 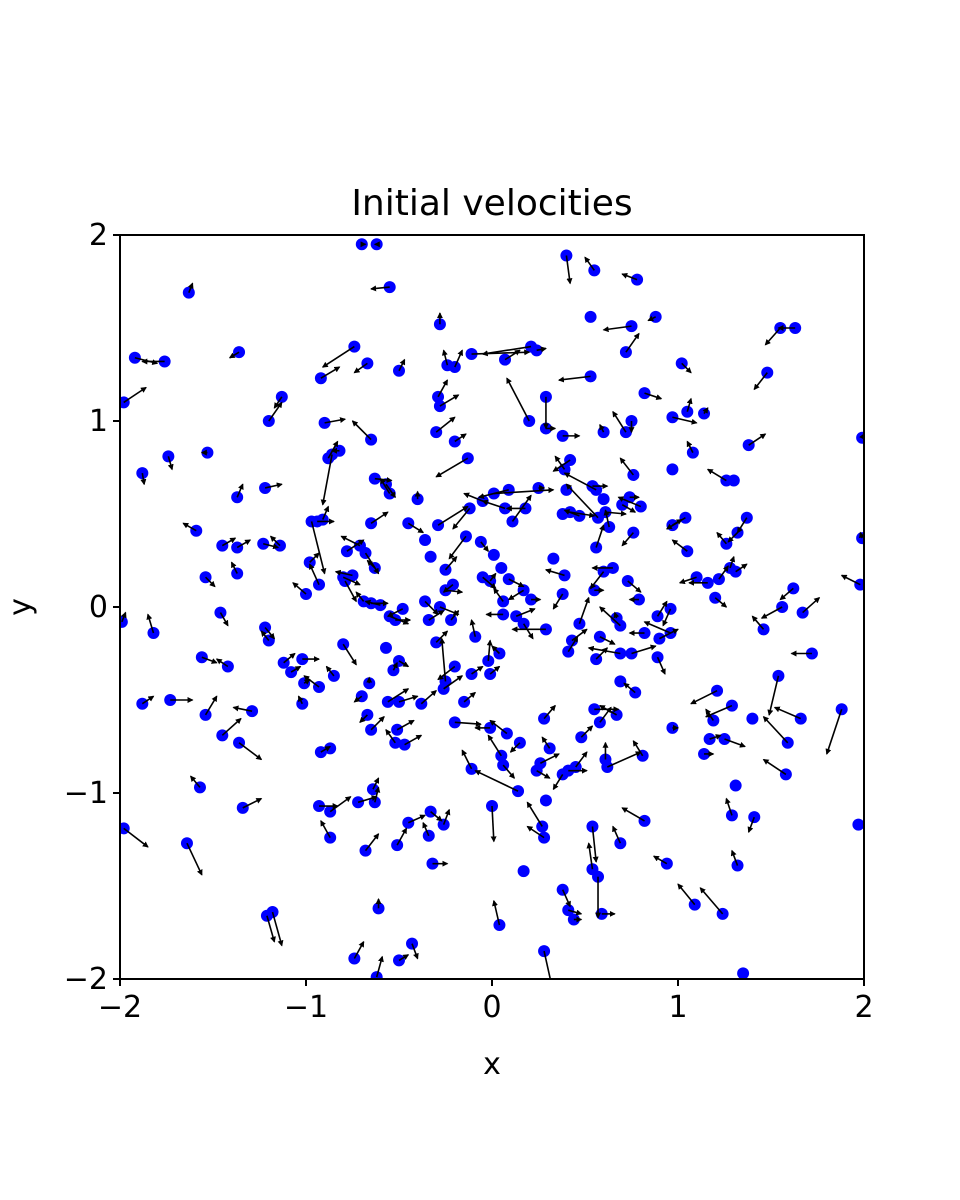 What do you see at coordinates (86, 793) in the screenshot?
I see `y-tick-label: −1` at bounding box center [86, 793].